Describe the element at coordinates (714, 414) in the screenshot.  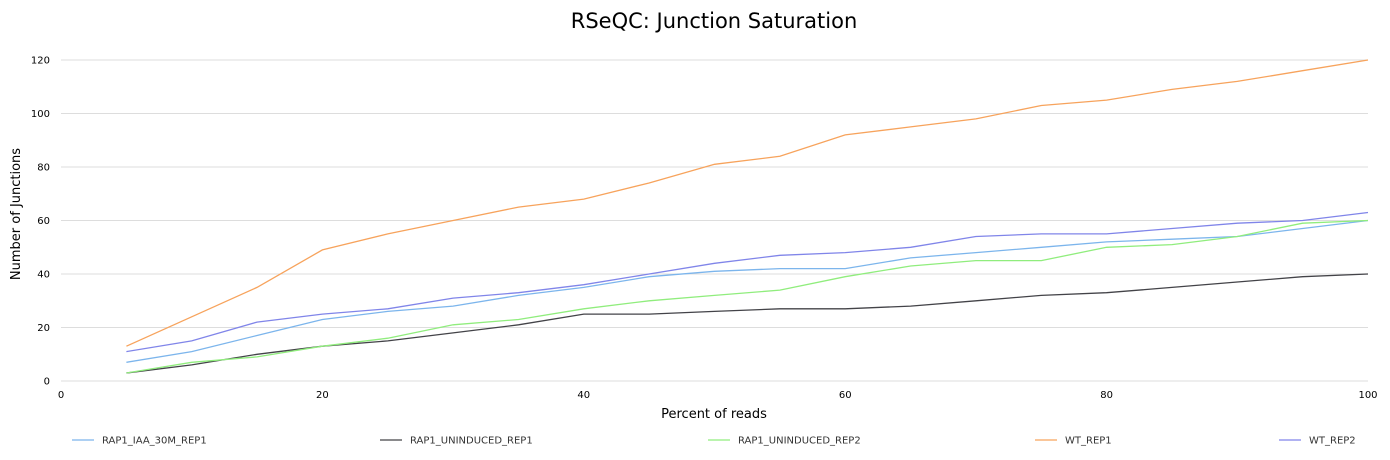
I see `x-axis-title: Percent of reads` at that location.